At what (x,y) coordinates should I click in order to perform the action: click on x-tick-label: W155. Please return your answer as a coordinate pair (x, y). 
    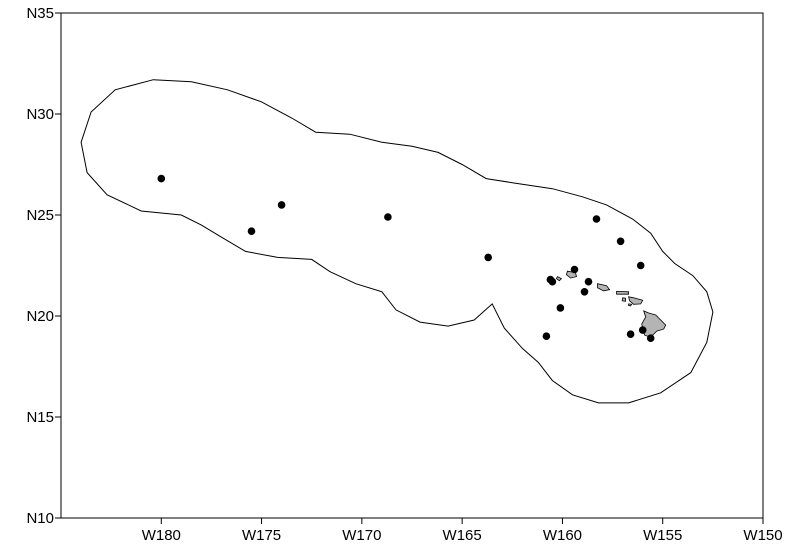
    Looking at the image, I should click on (662, 535).